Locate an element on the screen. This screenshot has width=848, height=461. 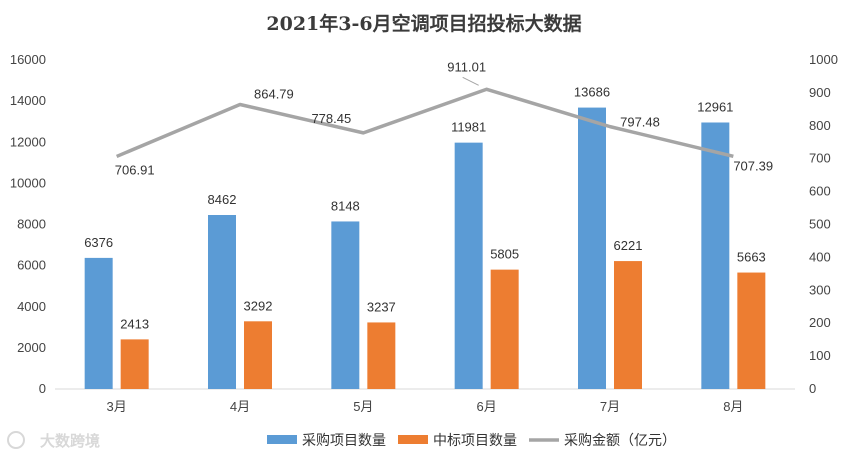
y-left-tick-label: 0 is located at coordinates (42, 388).